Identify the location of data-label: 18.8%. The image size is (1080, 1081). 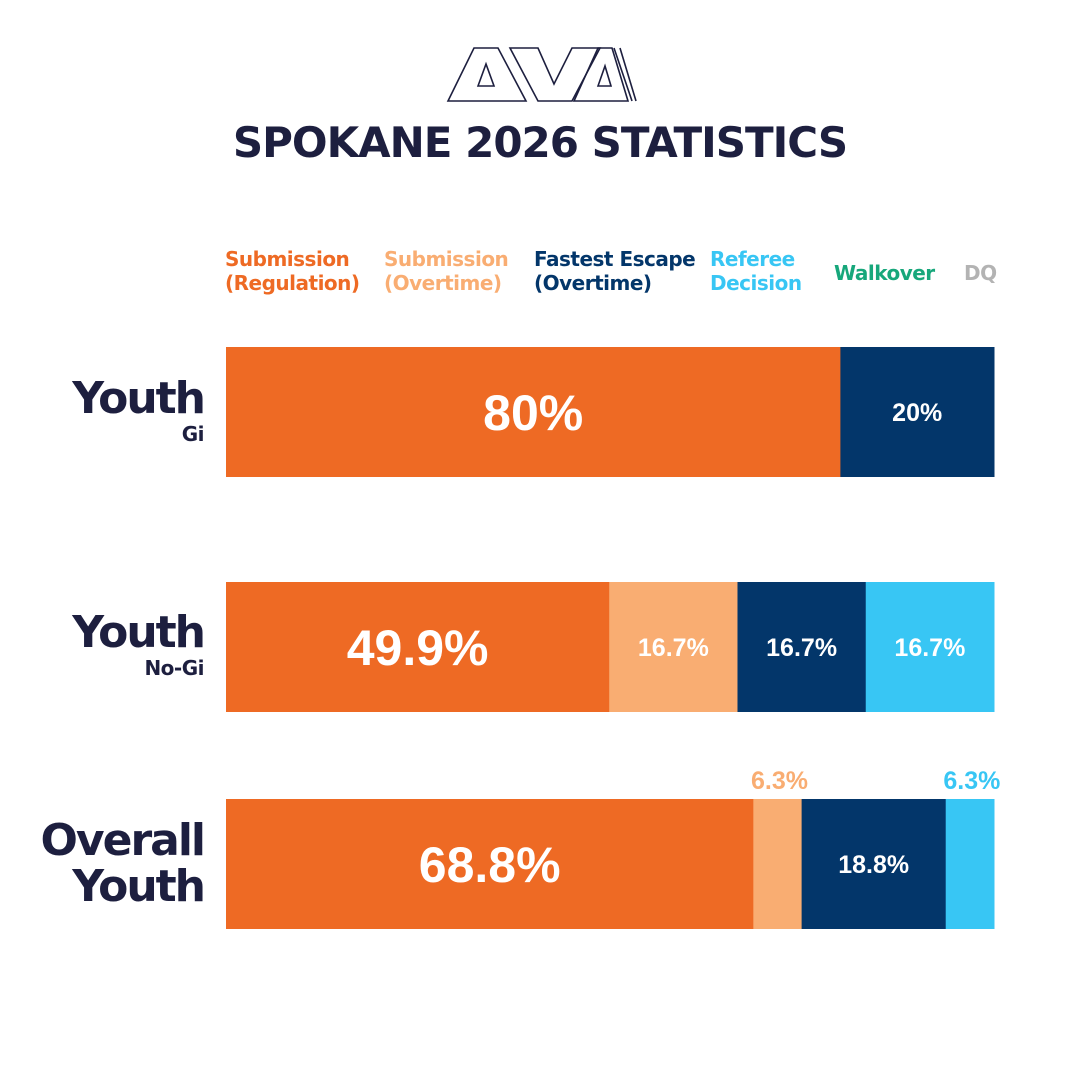
(873, 865).